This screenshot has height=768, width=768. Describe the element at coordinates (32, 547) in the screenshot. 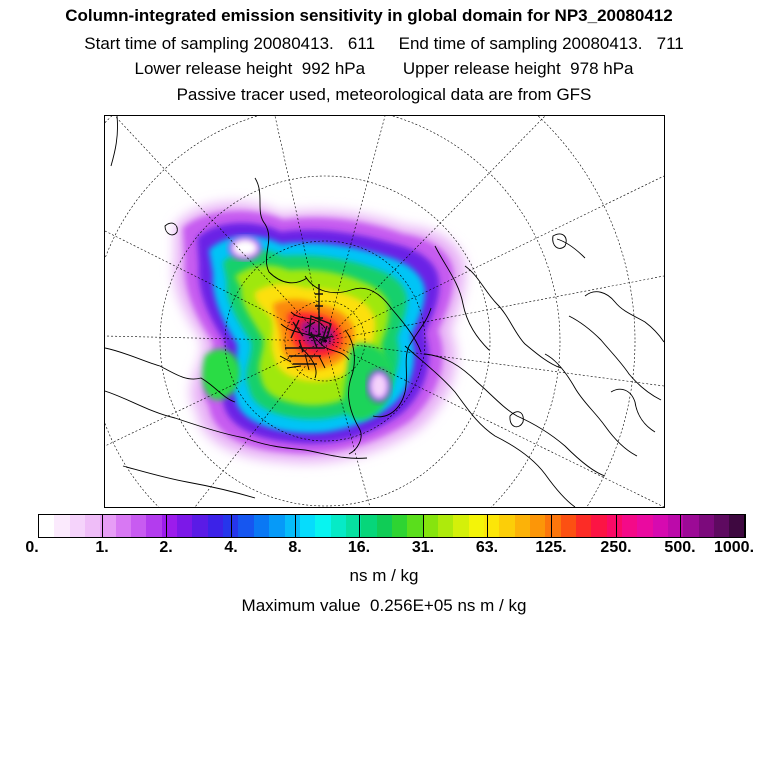

I see `color-scale-label: 0.` at that location.